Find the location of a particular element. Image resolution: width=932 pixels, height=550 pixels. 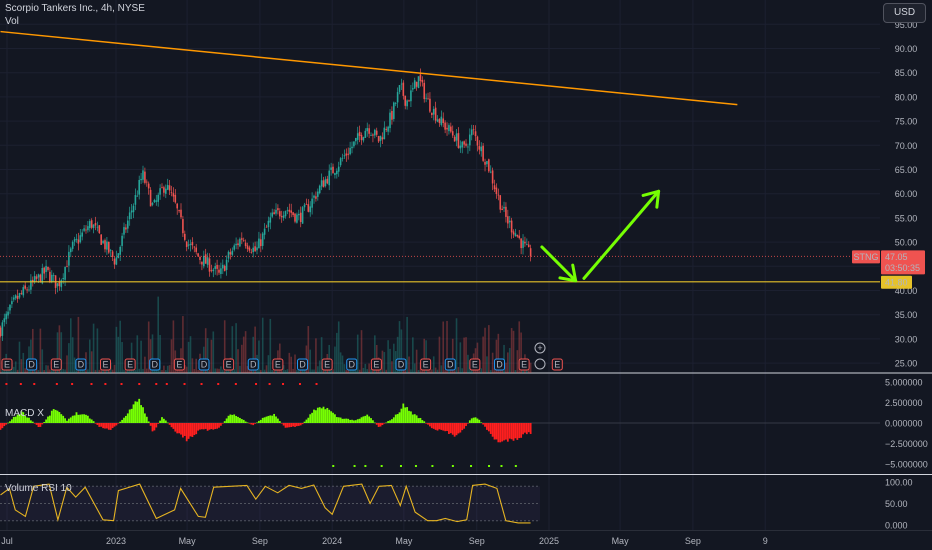

macd-pane is located at coordinates (440, 425).